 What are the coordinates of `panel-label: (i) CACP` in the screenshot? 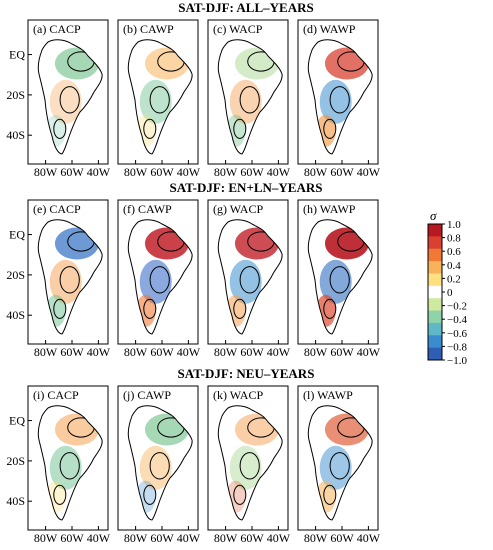 It's located at (56, 395).